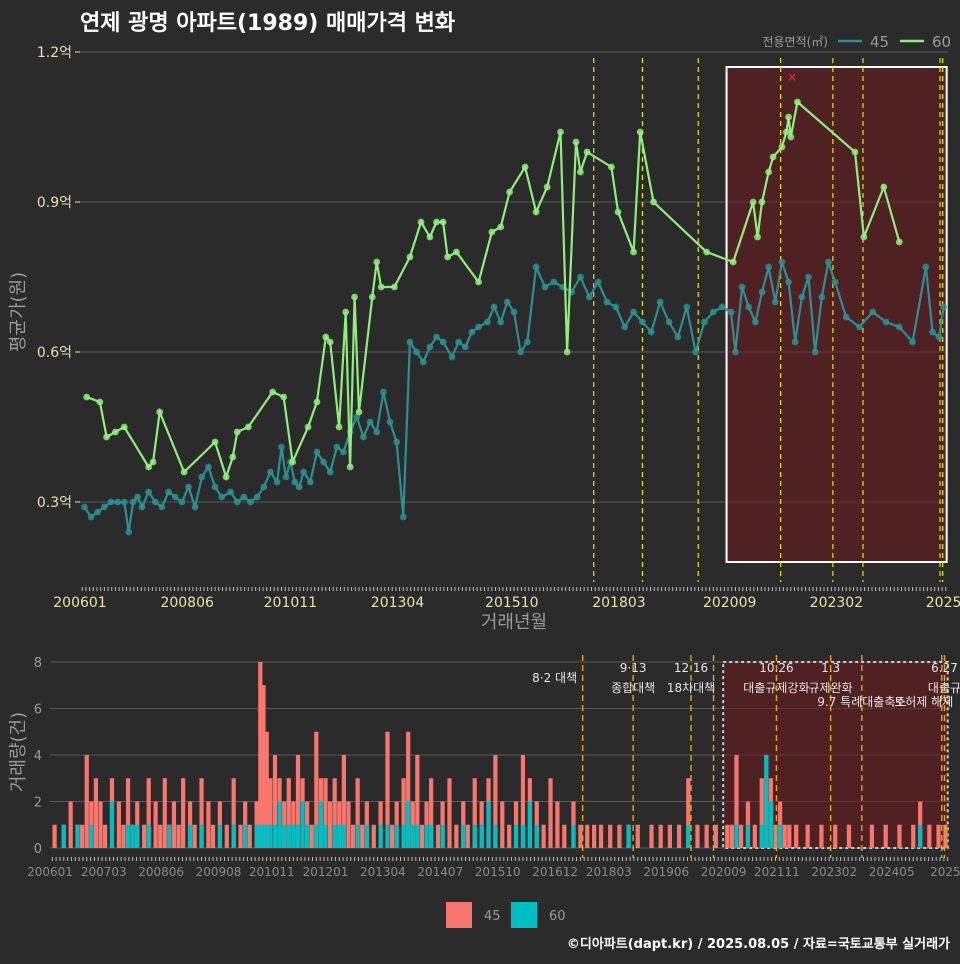 This screenshot has height=964, width=960. What do you see at coordinates (38, 802) in the screenshot?
I see `bottom-y-tick-label: 2` at bounding box center [38, 802].